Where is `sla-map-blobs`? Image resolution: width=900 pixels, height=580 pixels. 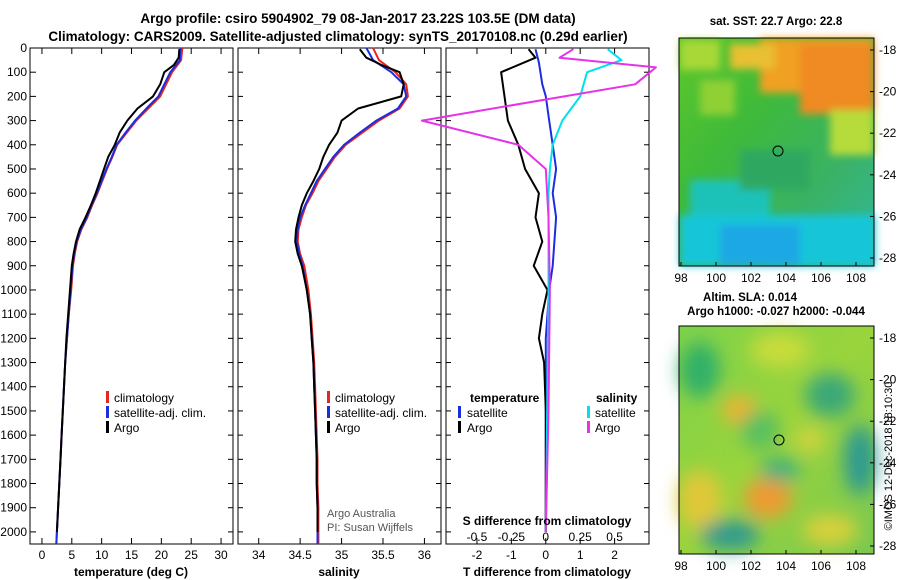
sla-map-blobs is located at coordinates (777, 441).